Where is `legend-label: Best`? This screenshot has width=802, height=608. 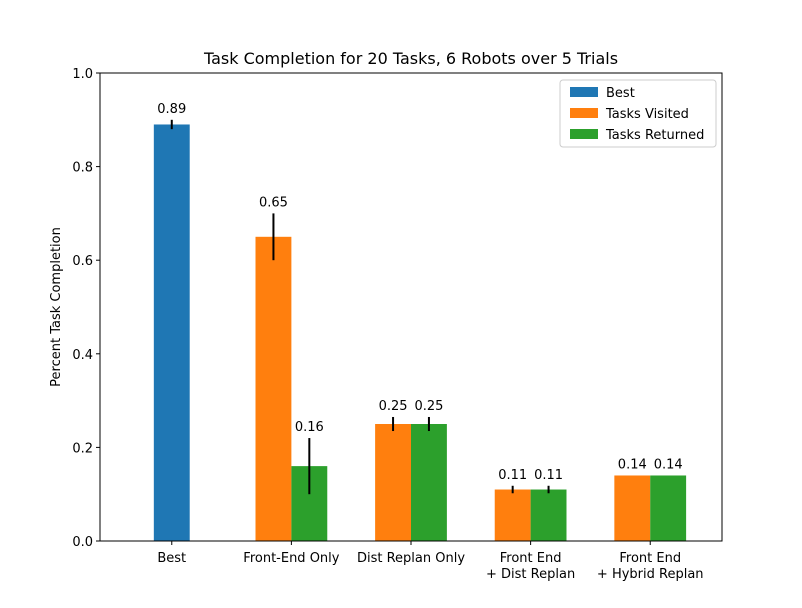 legend-label: Best is located at coordinates (620, 93).